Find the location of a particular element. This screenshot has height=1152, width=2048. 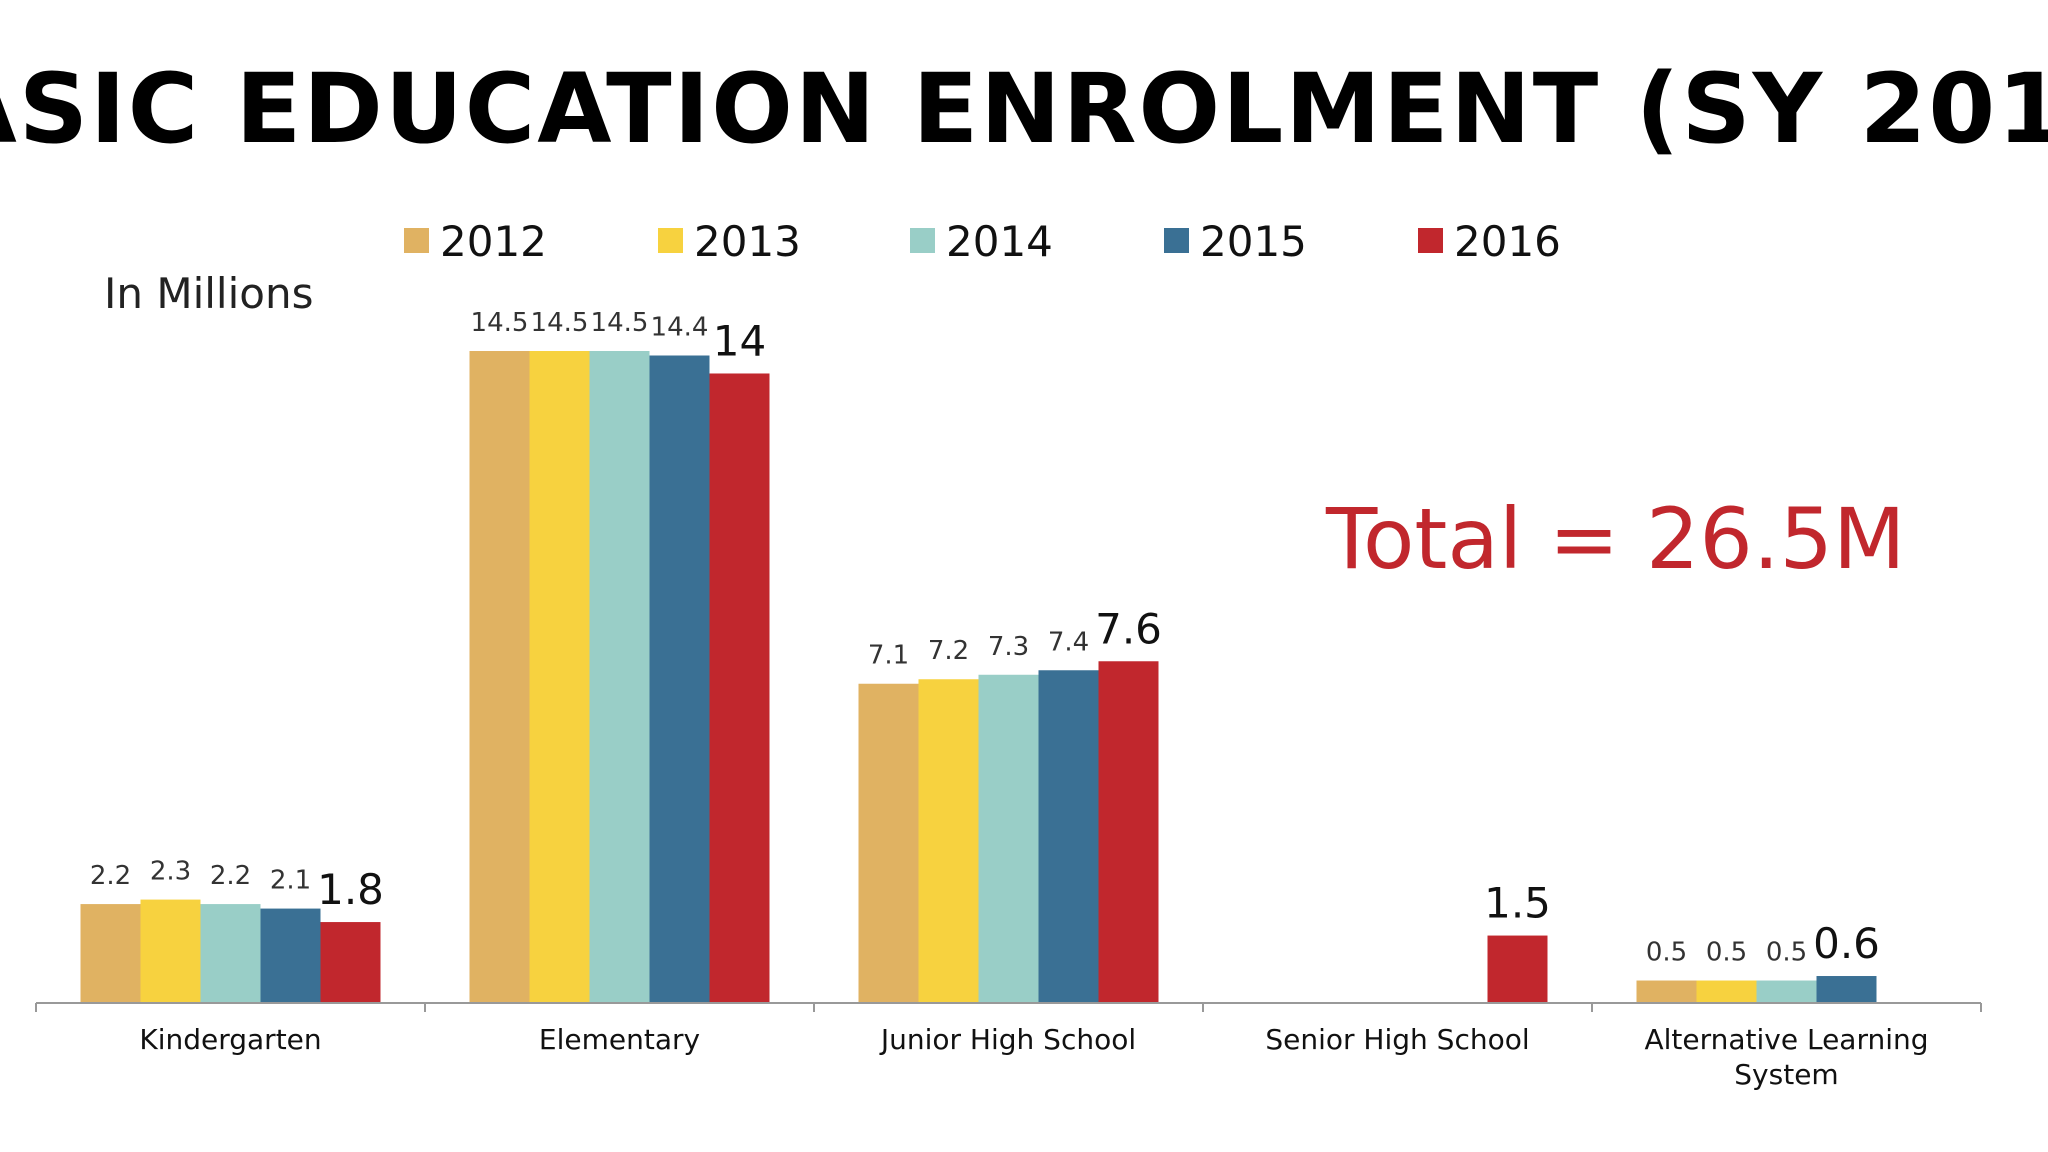

value-label-2016-0: 1.8 is located at coordinates (350, 889).